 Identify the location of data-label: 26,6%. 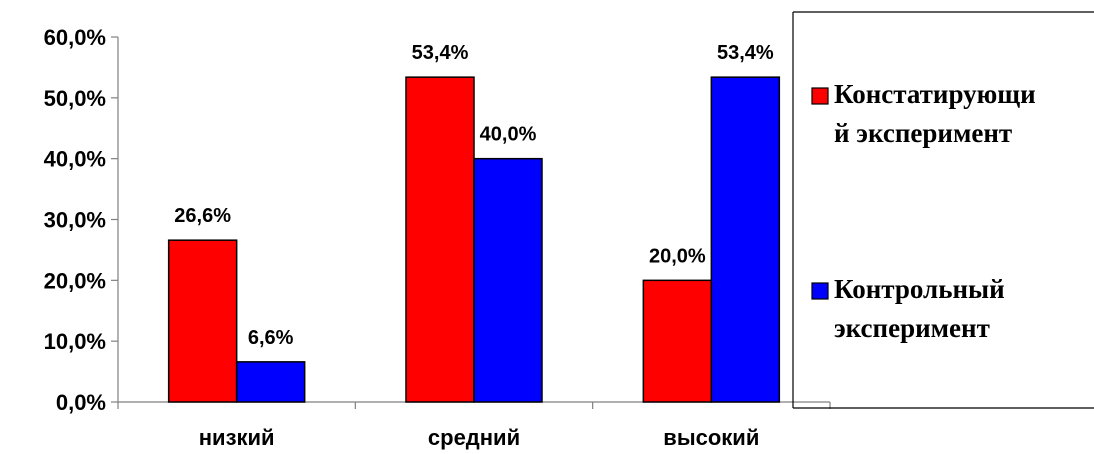
(202, 216).